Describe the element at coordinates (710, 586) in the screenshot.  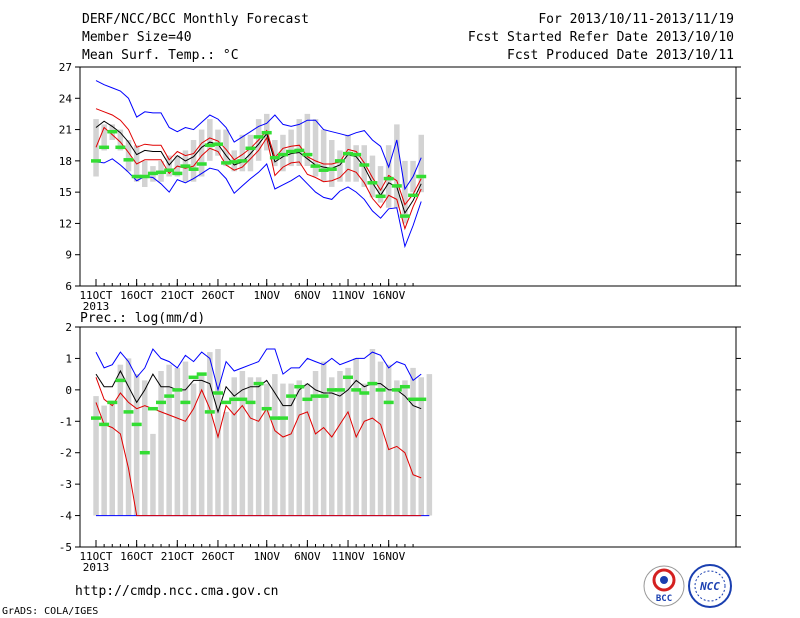
I see `ncc-logo: NCC` at that location.